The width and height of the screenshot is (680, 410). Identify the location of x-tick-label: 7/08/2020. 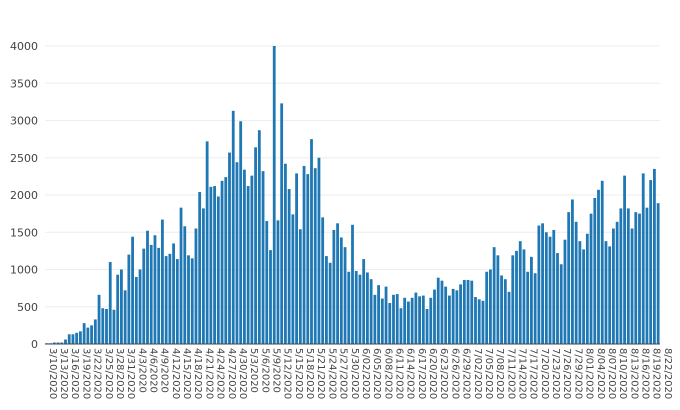
(499, 373).